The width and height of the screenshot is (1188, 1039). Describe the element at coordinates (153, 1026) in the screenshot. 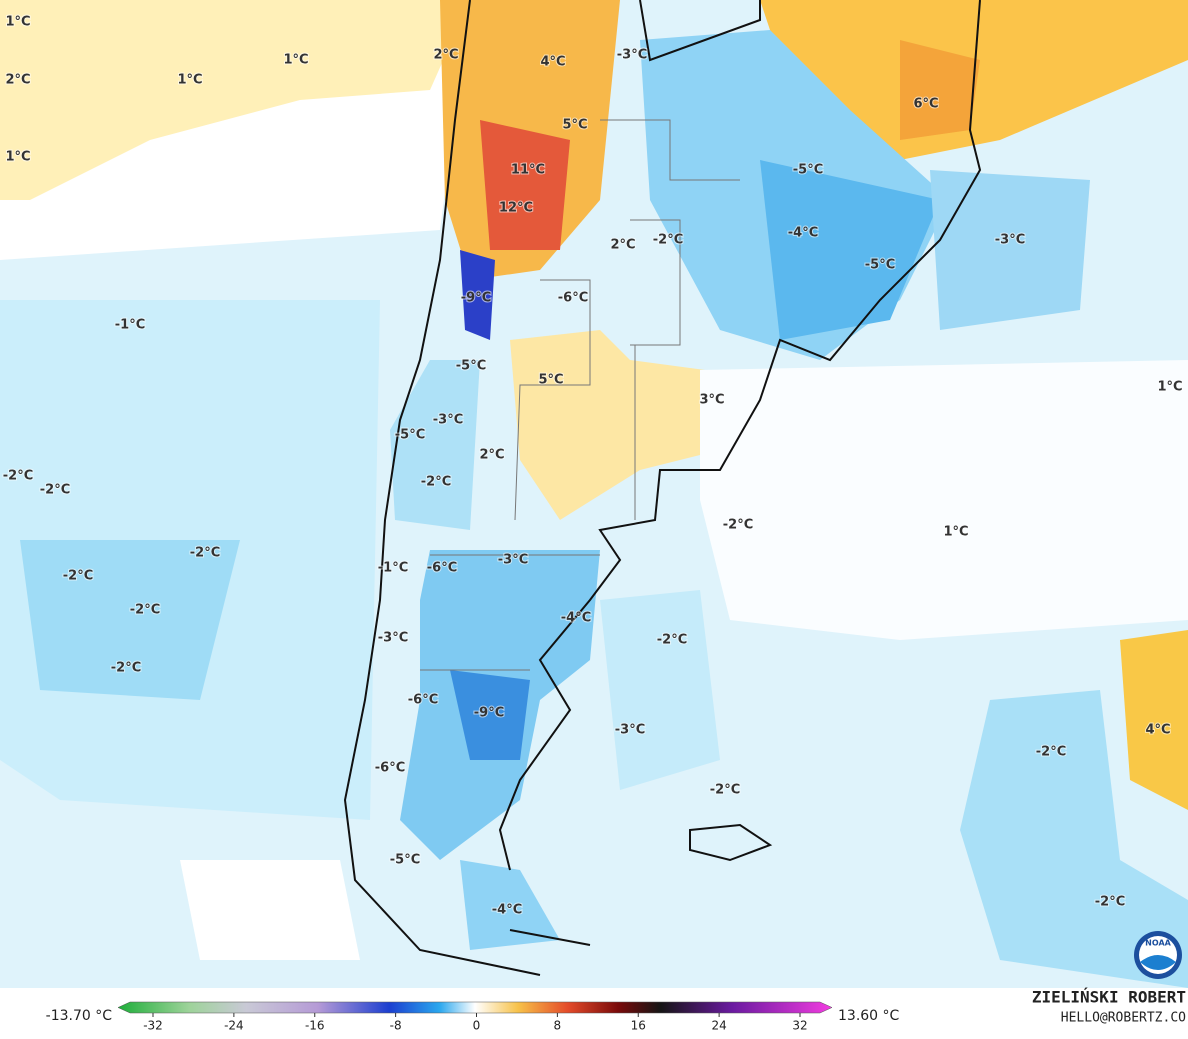

I see `colorbar-tick-label: -32` at that location.